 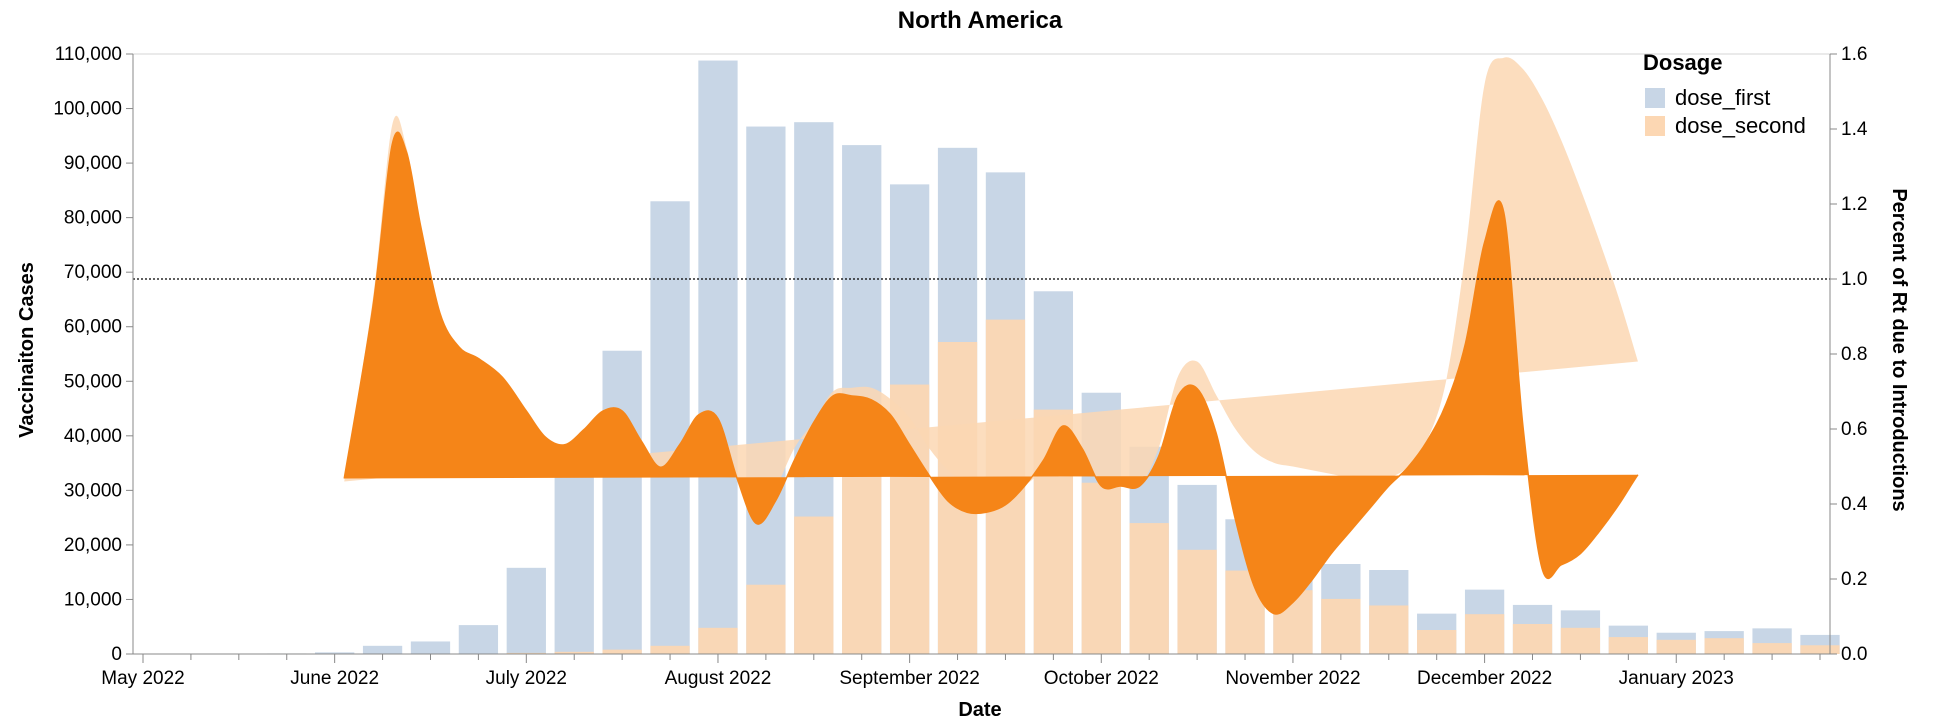 I want to click on y2-tick-label: 1.4, so click(x=1854, y=129).